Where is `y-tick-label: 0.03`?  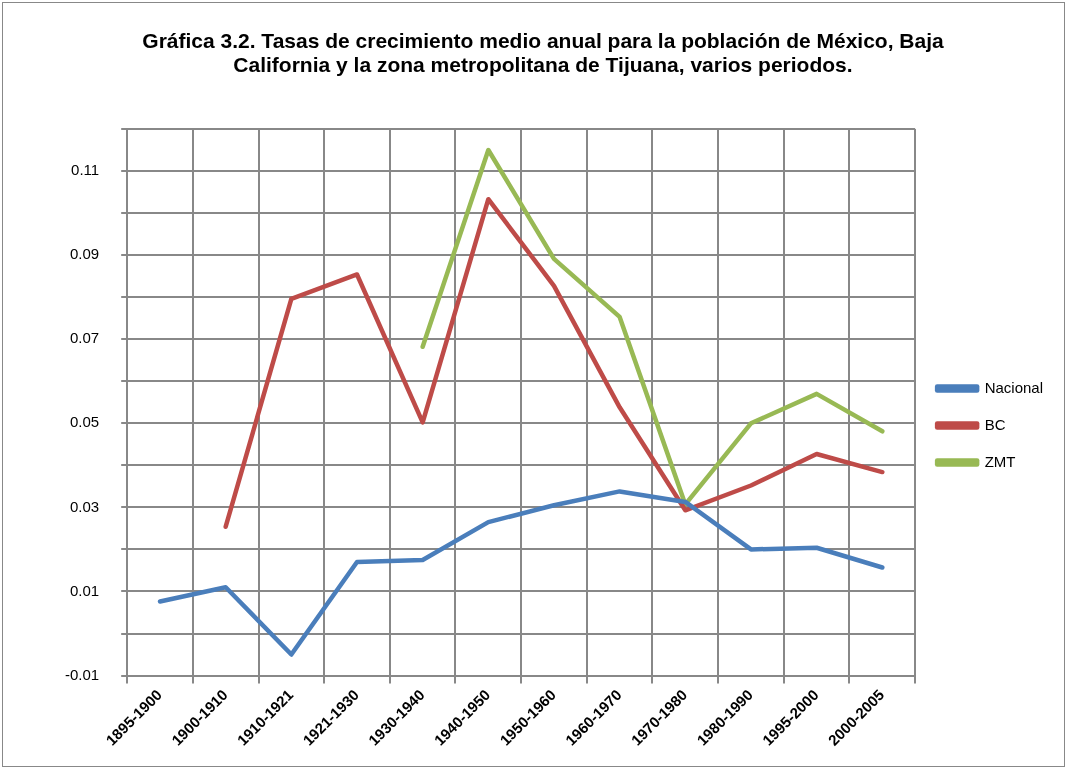
y-tick-label: 0.03 is located at coordinates (84, 506).